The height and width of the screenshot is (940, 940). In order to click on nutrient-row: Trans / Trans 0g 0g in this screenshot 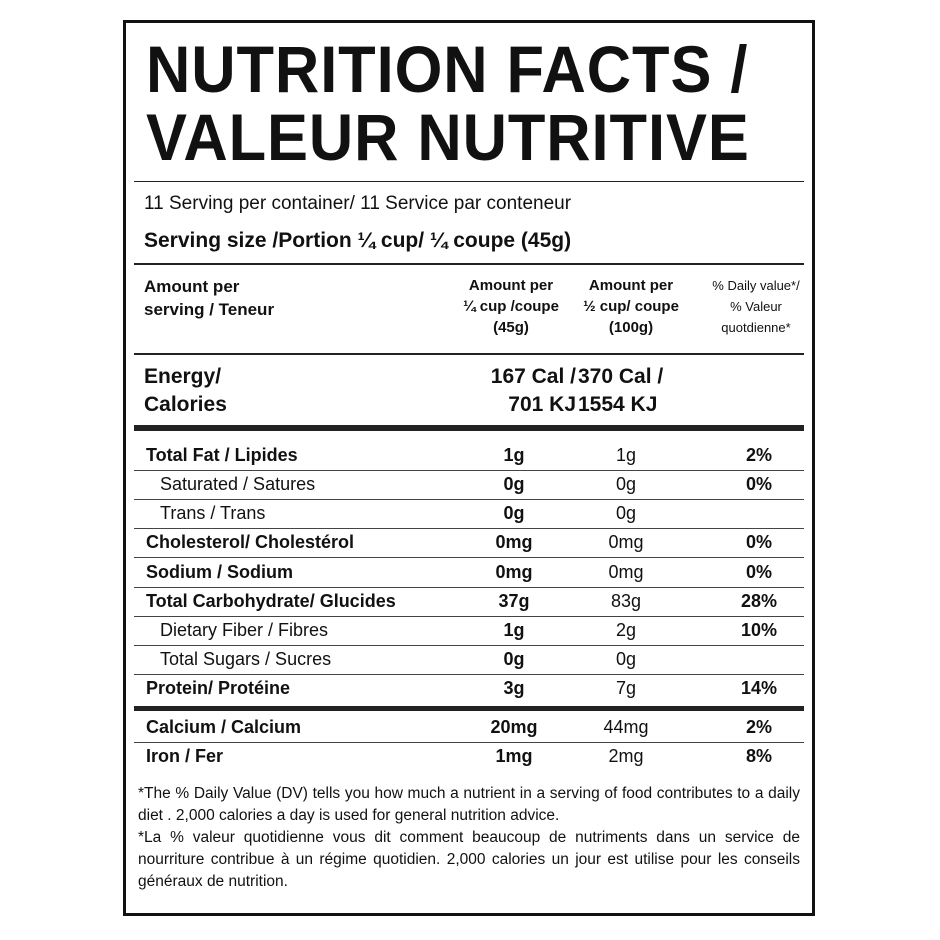, I will do `click(469, 514)`.